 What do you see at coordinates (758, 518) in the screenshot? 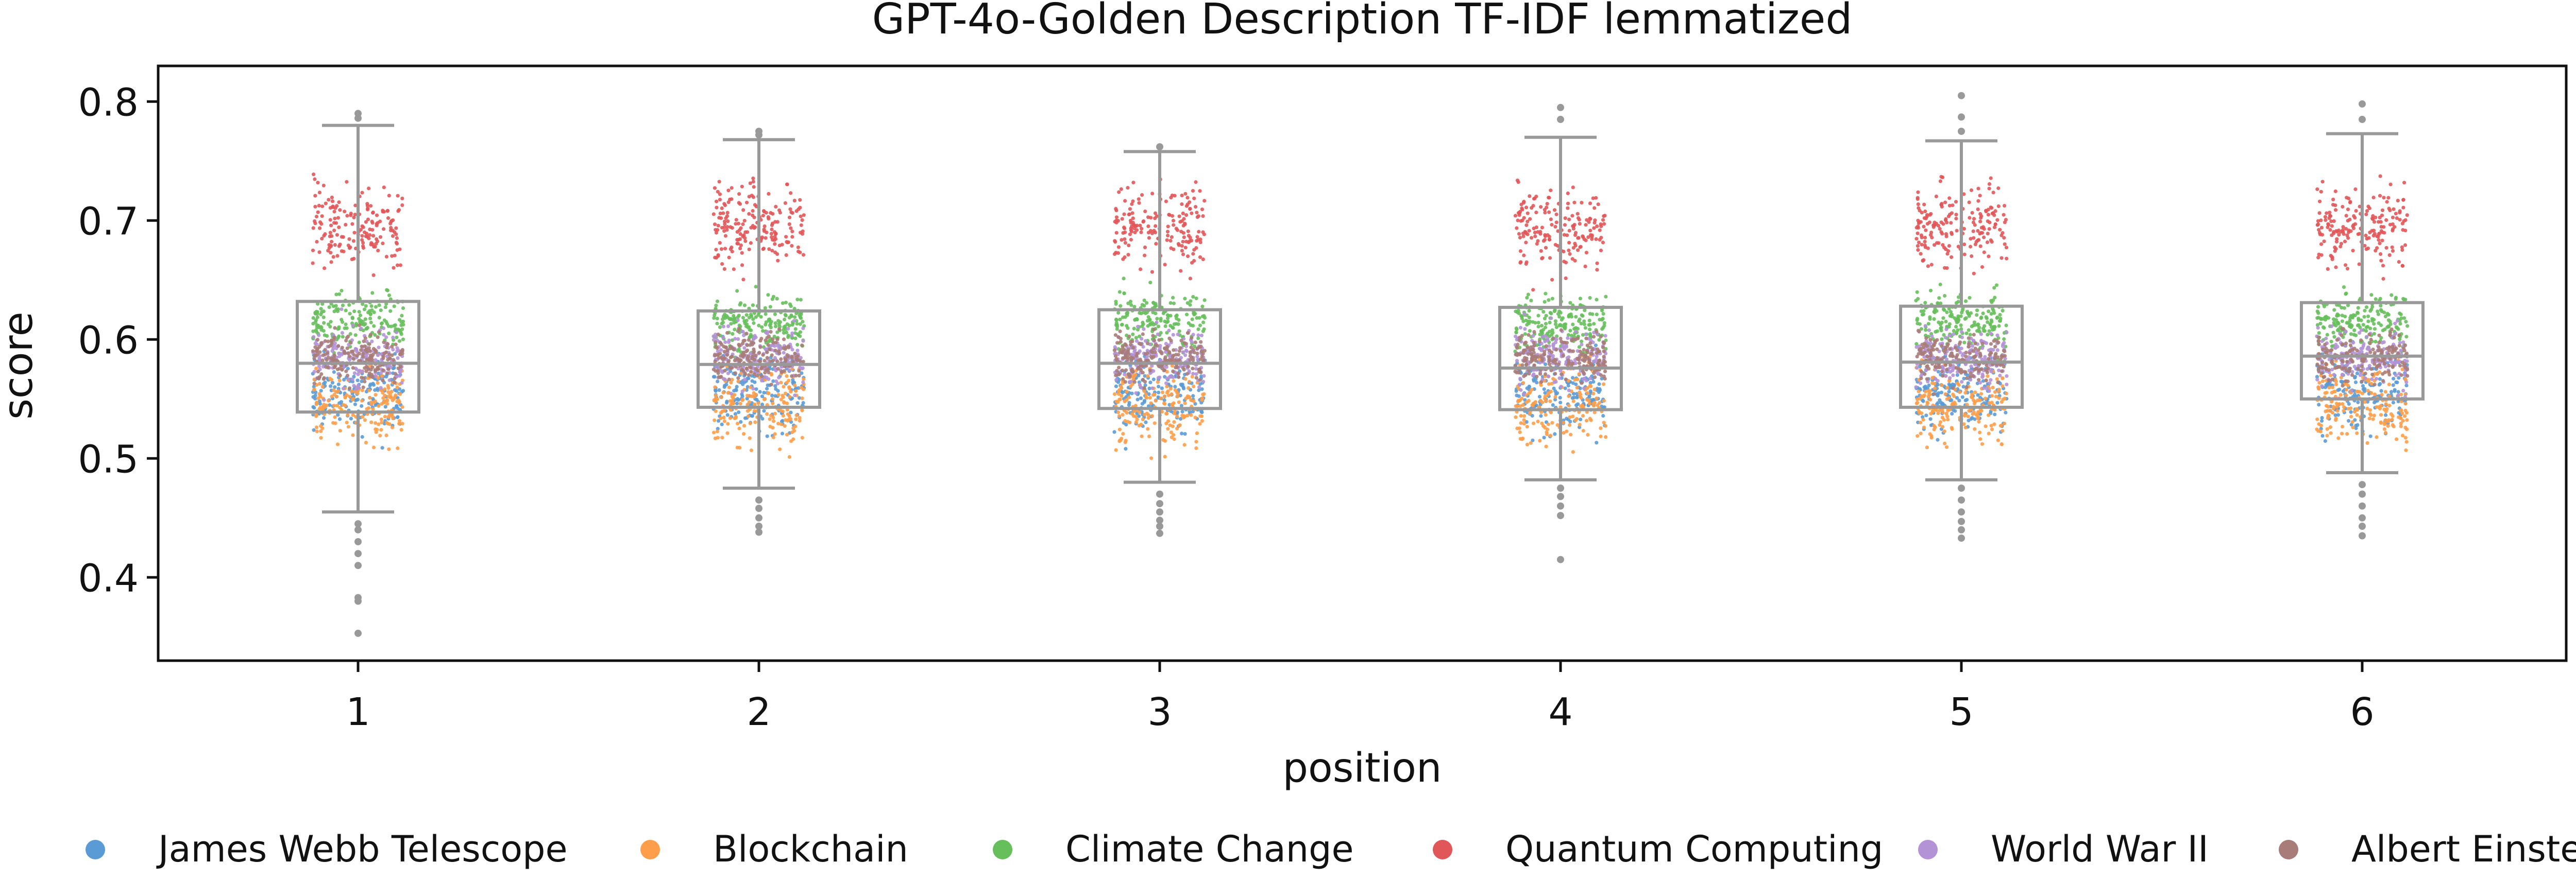
I see `box-outlier` at bounding box center [758, 518].